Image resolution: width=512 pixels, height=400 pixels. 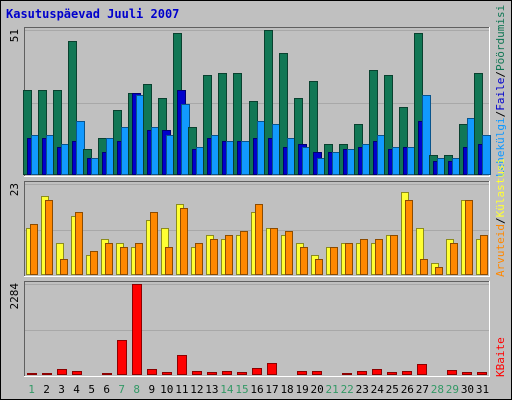 I want to click on y-axis-max-label: 51, so click(x=14, y=35).